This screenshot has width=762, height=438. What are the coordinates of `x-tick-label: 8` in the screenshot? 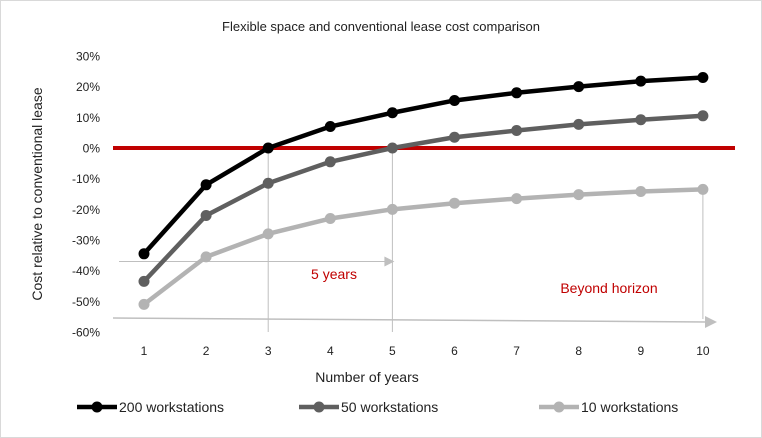 It's located at (578, 351).